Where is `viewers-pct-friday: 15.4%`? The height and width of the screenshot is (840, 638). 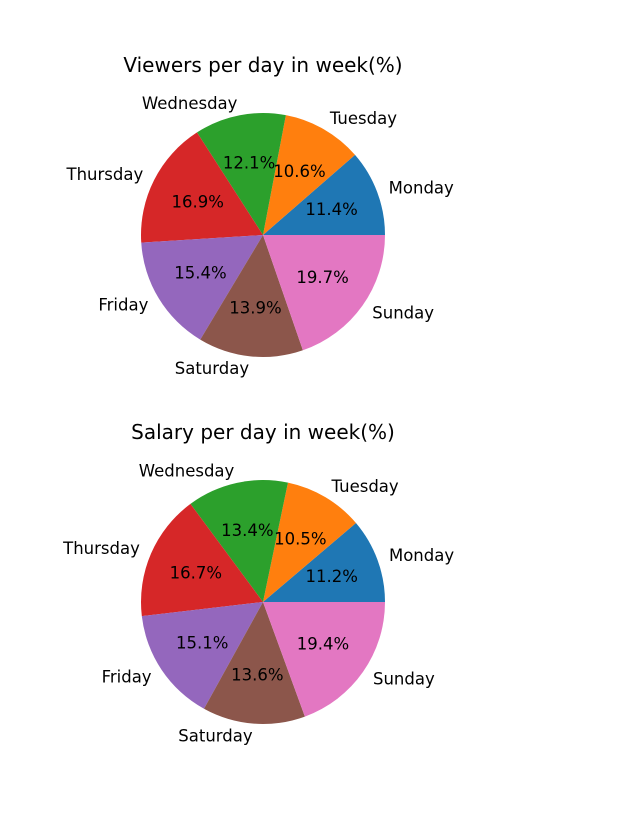
viewers-pct-friday: 15.4% is located at coordinates (200, 273).